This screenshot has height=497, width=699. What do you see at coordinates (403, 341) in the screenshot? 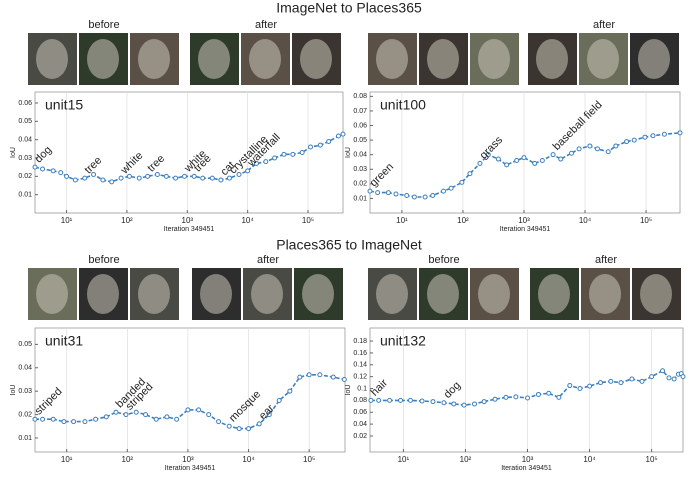
I see `chart-title: unit132` at bounding box center [403, 341].